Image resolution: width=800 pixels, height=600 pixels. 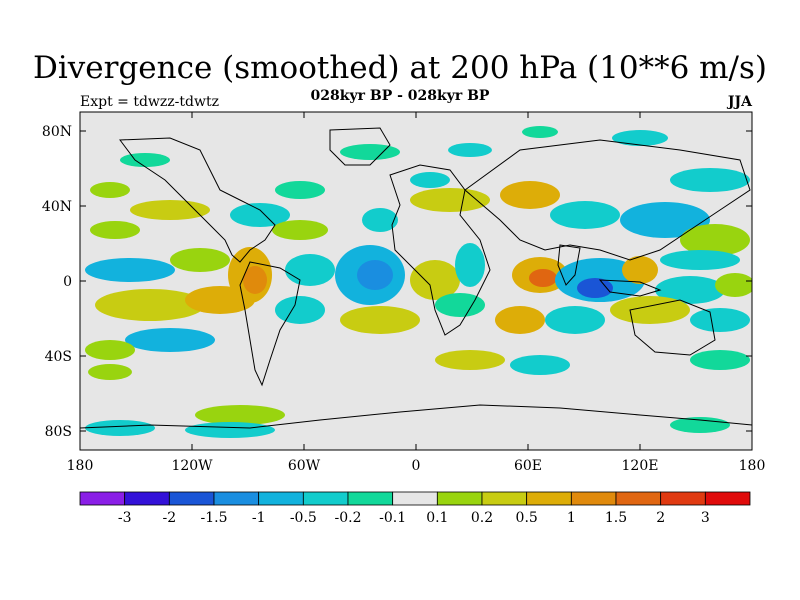 I want to click on colorbar-label: -2, so click(x=170, y=518).